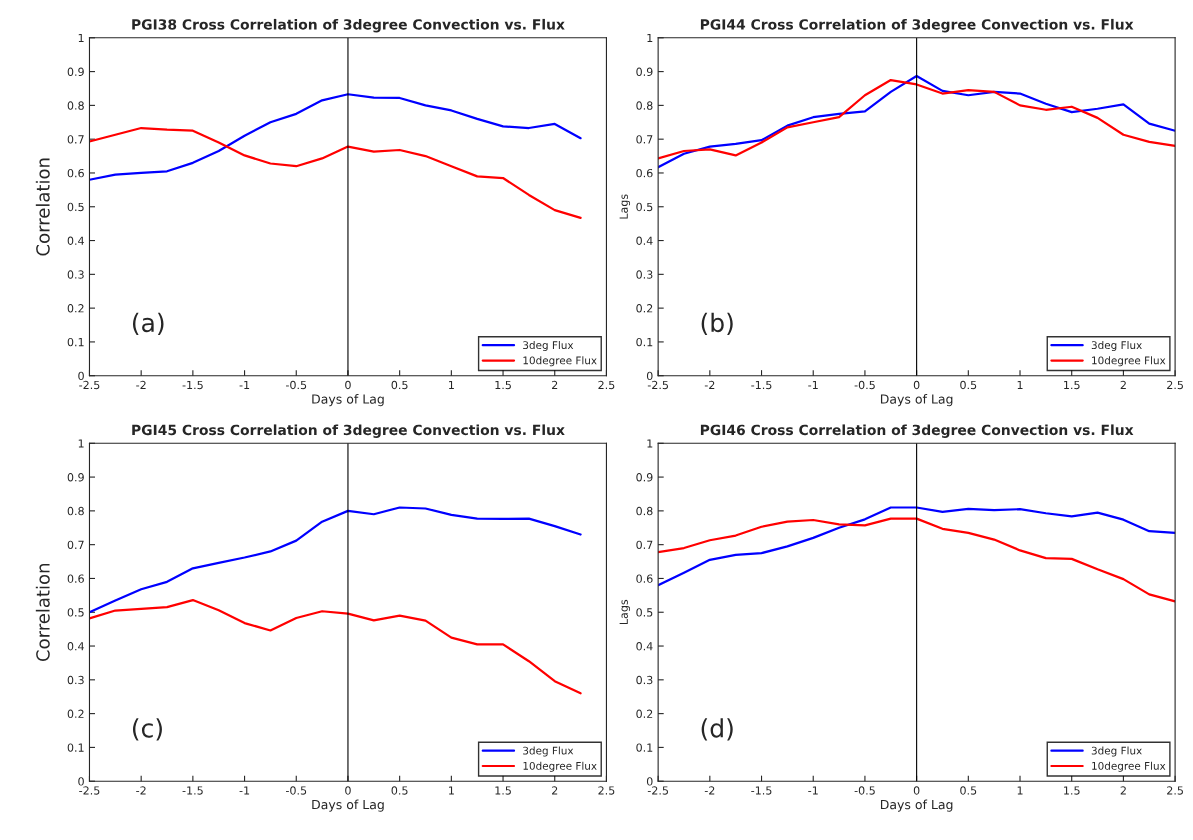  Describe the element at coordinates (917, 25) in the screenshot. I see `chart-title: PGI44 Cross Correlation of 3degree Convection vs. Flux` at that location.